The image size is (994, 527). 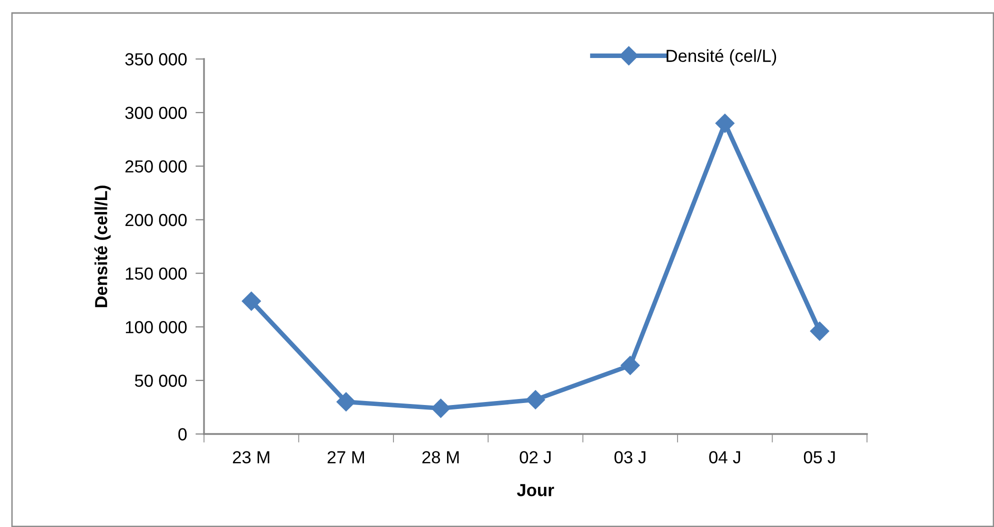 What do you see at coordinates (535, 457) in the screenshot?
I see `x-tick-label: 02 J` at bounding box center [535, 457].